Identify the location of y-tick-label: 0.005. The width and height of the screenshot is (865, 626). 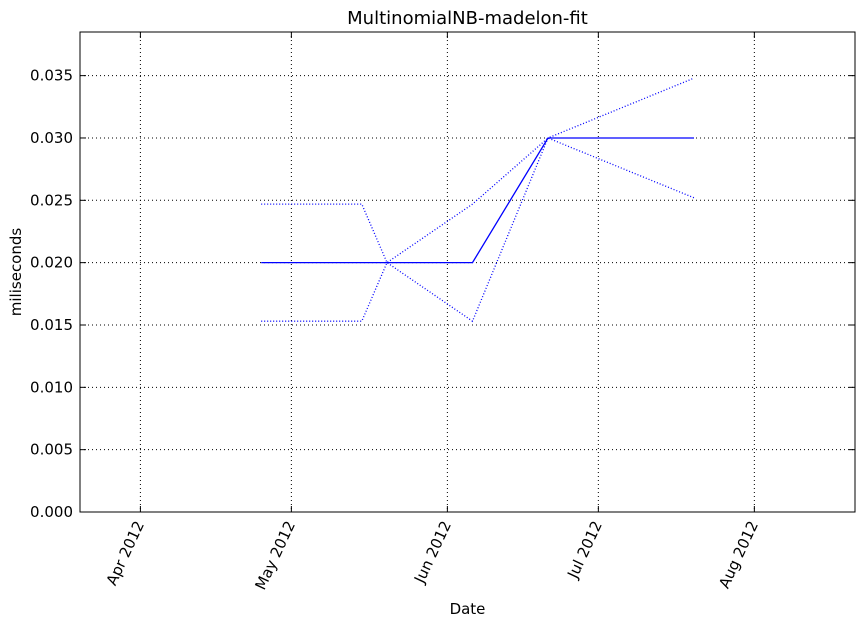
(51, 450).